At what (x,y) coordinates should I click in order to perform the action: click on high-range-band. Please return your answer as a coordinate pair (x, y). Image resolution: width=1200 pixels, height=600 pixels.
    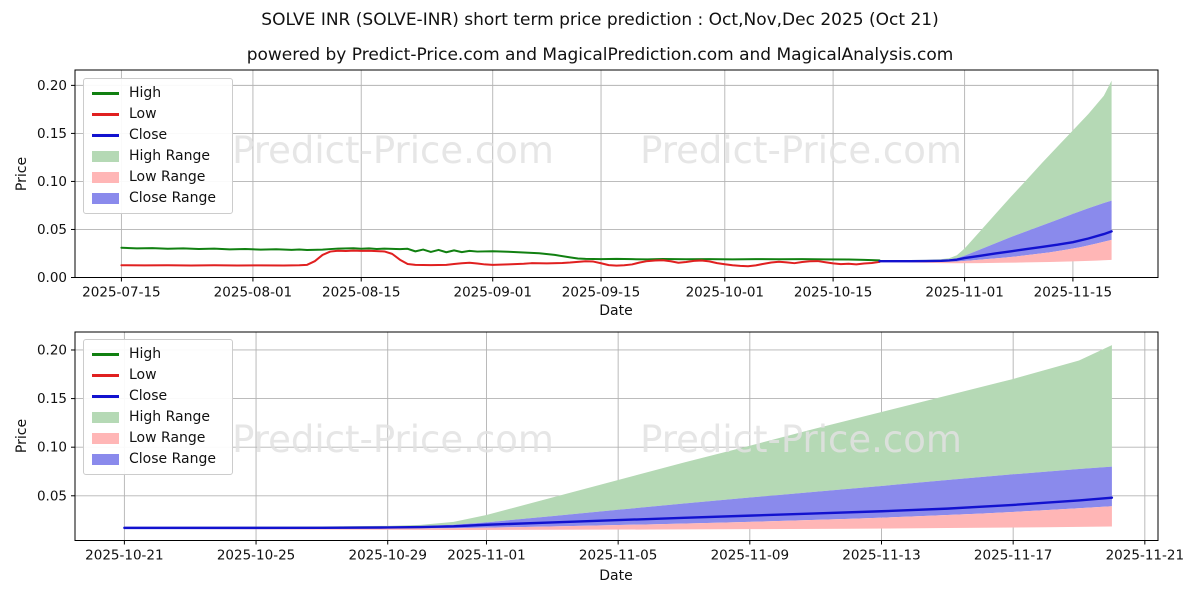
    Looking at the image, I should click on (995, 170).